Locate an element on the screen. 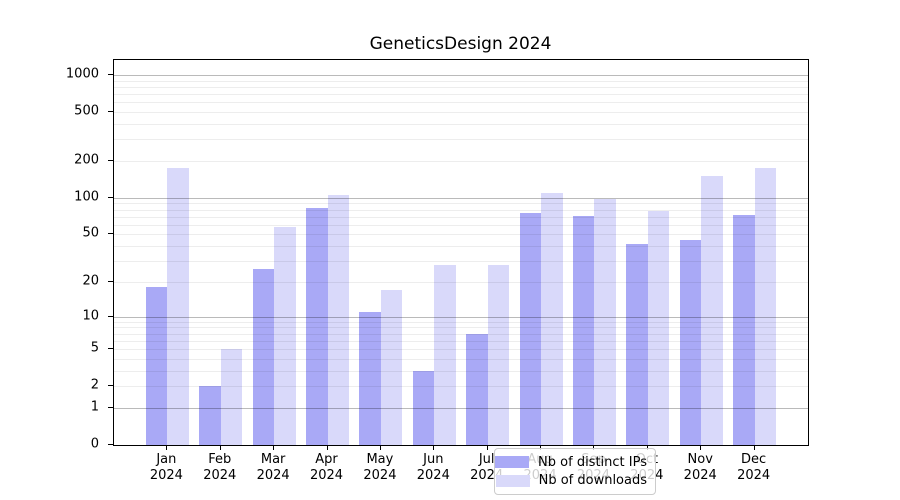 This screenshot has width=900, height=500. y-tick-label: 200 is located at coordinates (86, 160).